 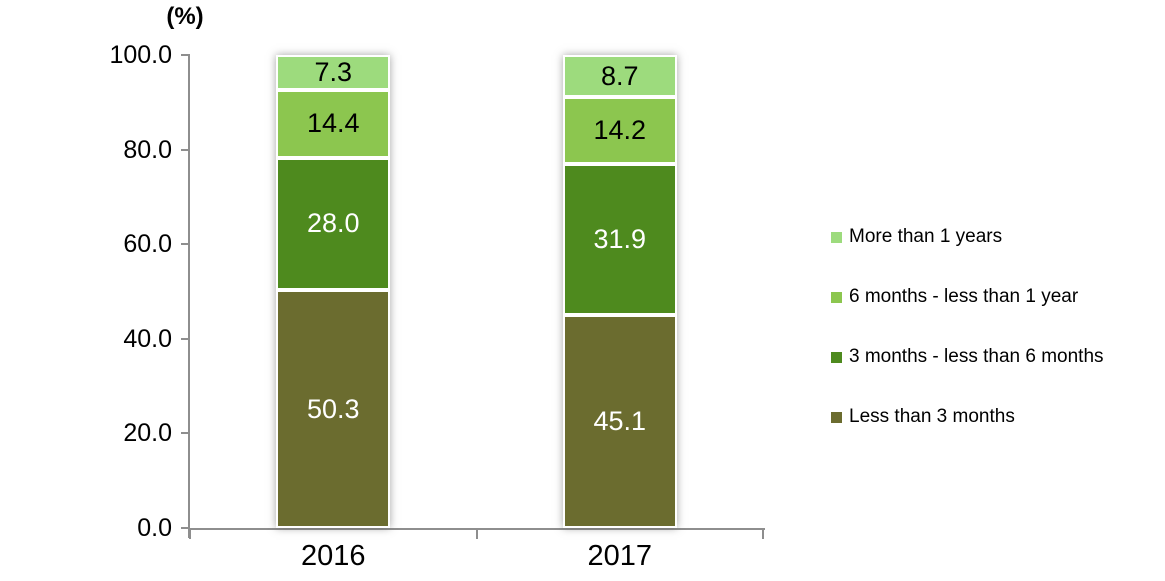 I want to click on bar-2016: 50.3 28.0 14.4 7.3, so click(x=333, y=291).